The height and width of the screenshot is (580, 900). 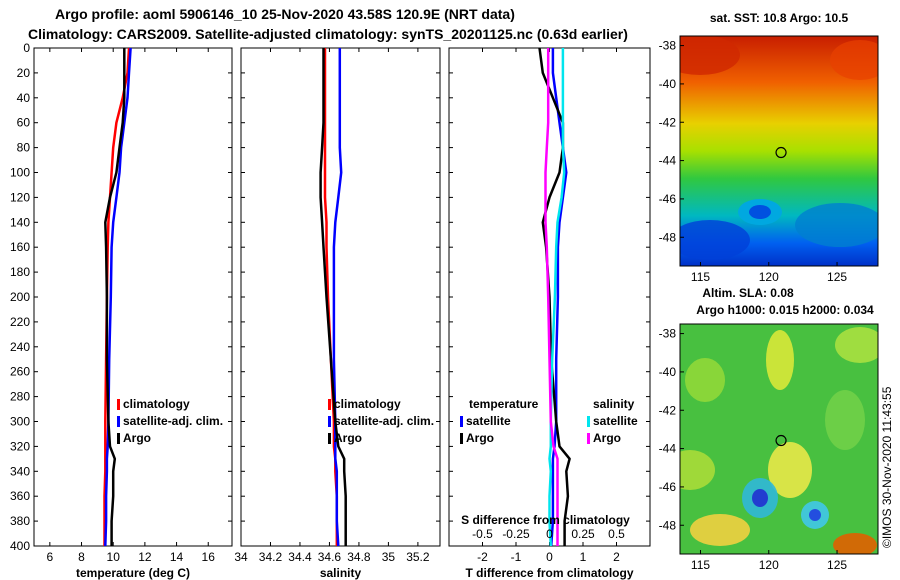 I want to click on salinity-series-group, so click(x=333, y=297).